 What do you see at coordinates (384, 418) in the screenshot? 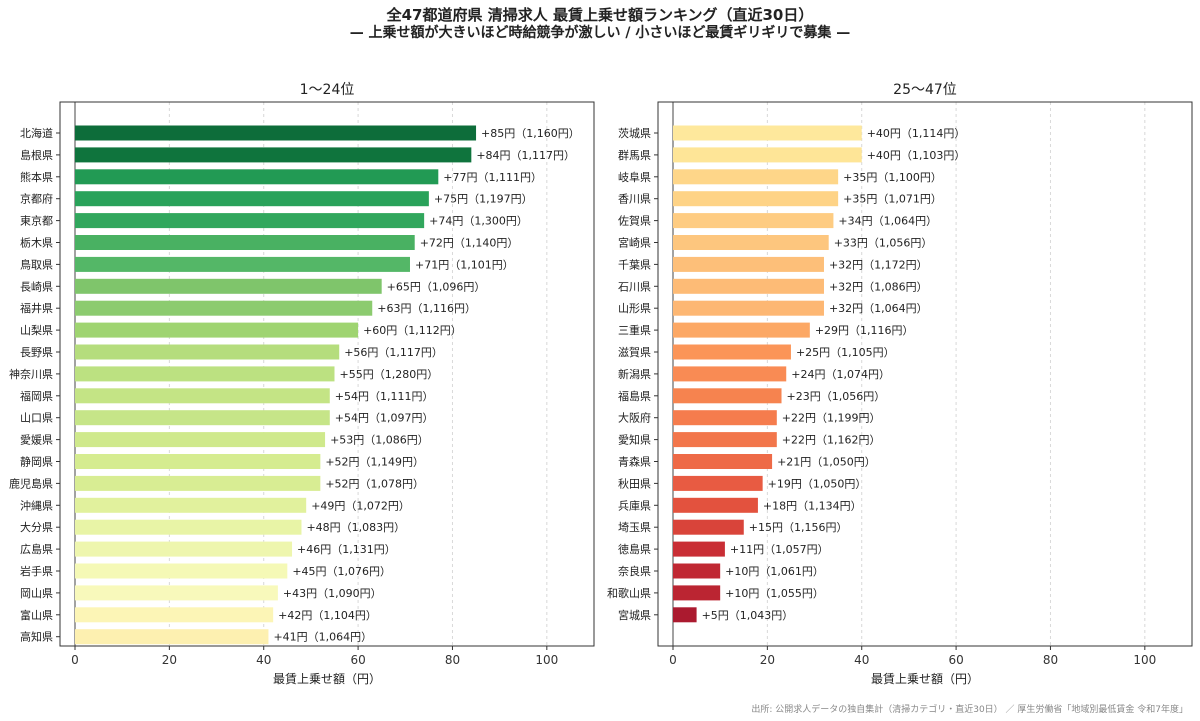
I see `data-label: +54円（1,097円）` at bounding box center [384, 418].